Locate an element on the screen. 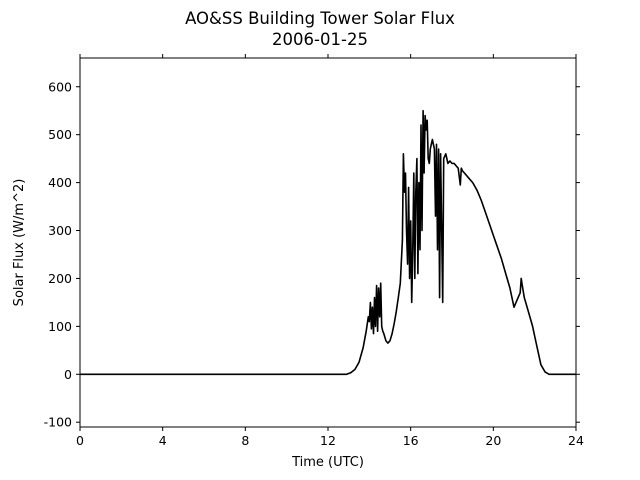 The image size is (640, 480). x-tick-label: 16 is located at coordinates (411, 440).